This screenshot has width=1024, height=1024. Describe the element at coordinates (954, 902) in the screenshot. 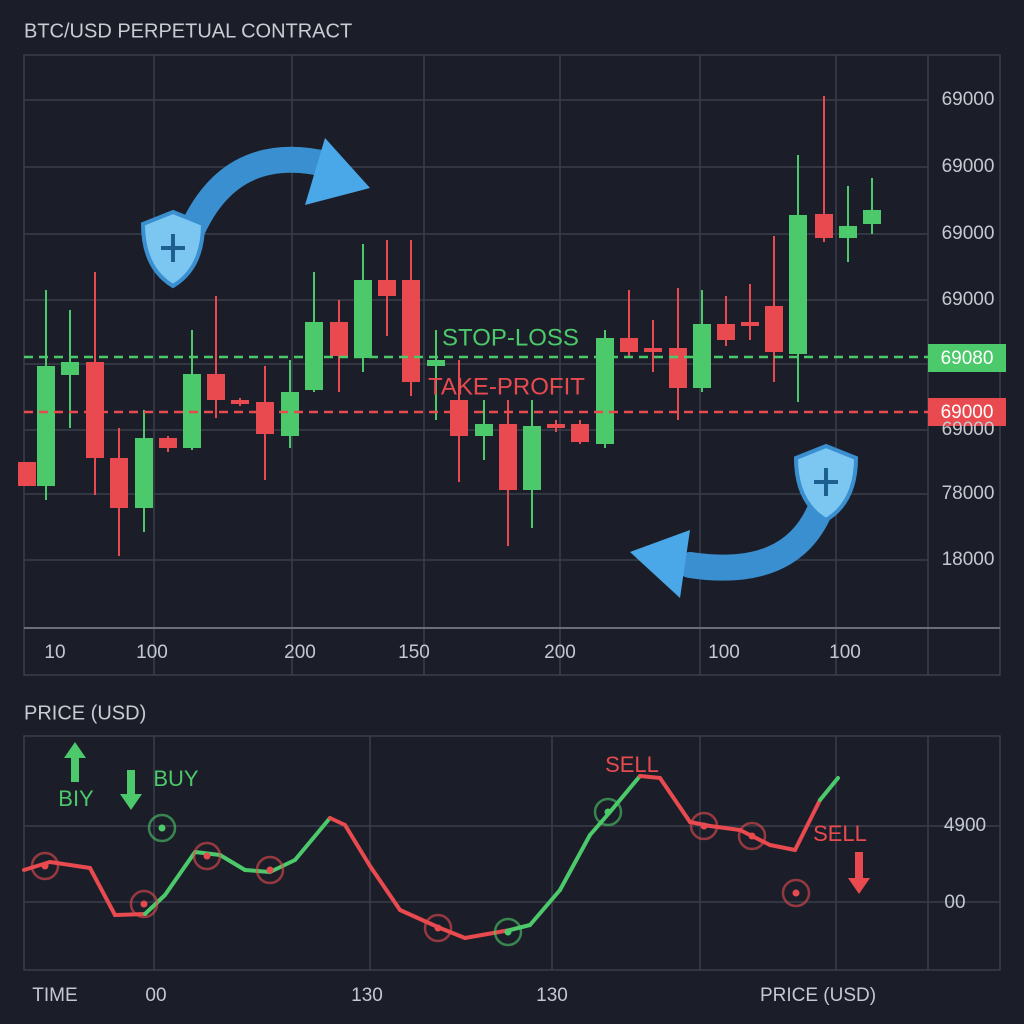

I see `y-axis-label: 00` at that location.